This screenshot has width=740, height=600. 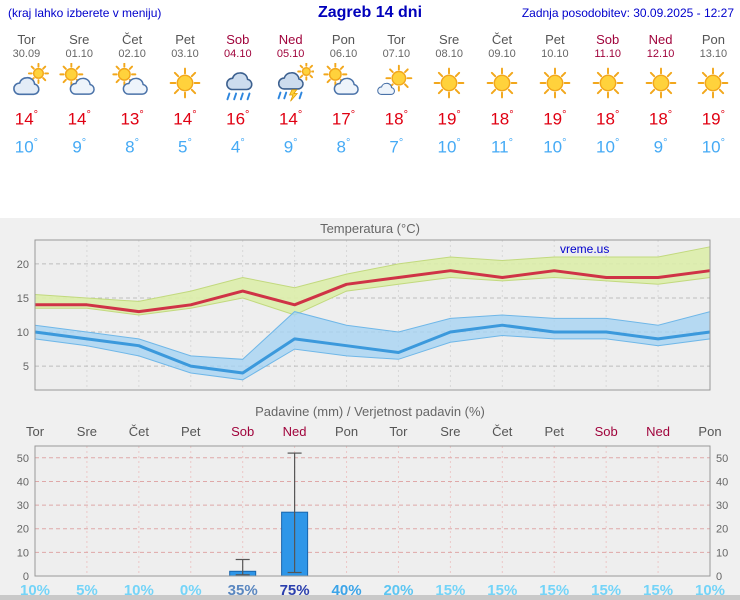 I want to click on day-column: Pon 06.10 17° 8°, so click(x=343, y=100).